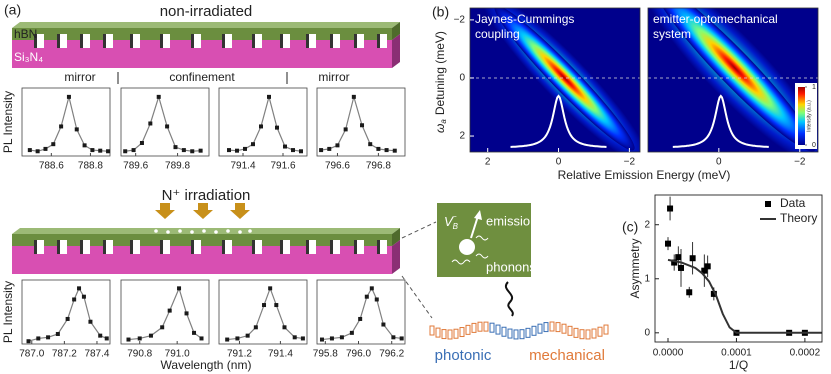  Describe the element at coordinates (31, 354) in the screenshot. I see `x-tick-label: 787.0` at that location.